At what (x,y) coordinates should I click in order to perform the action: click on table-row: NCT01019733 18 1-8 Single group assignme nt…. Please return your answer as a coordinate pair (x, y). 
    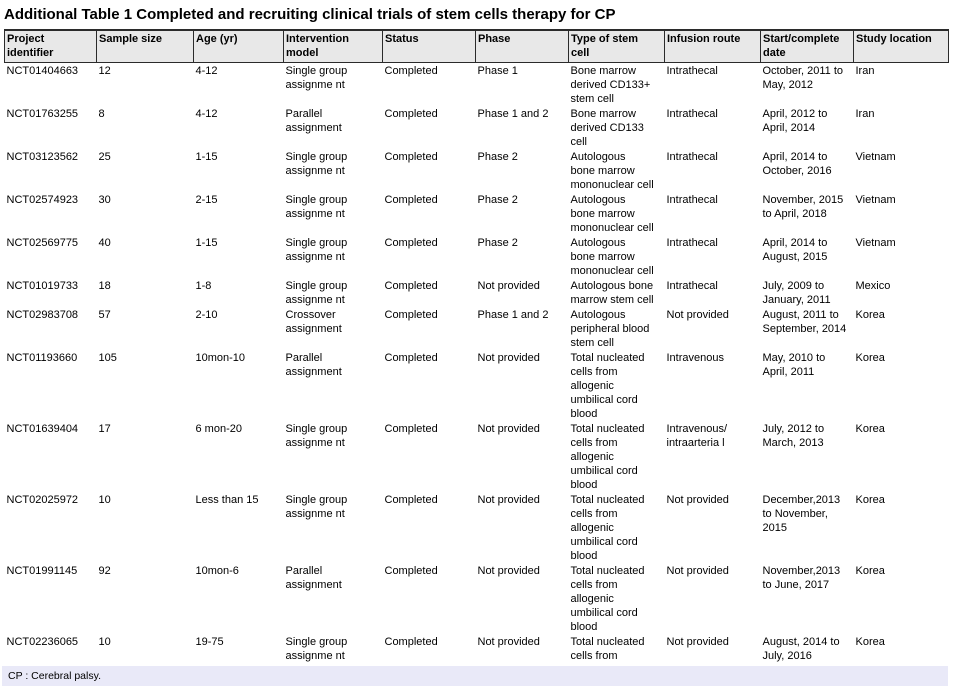
    Looking at the image, I should click on (477, 292).